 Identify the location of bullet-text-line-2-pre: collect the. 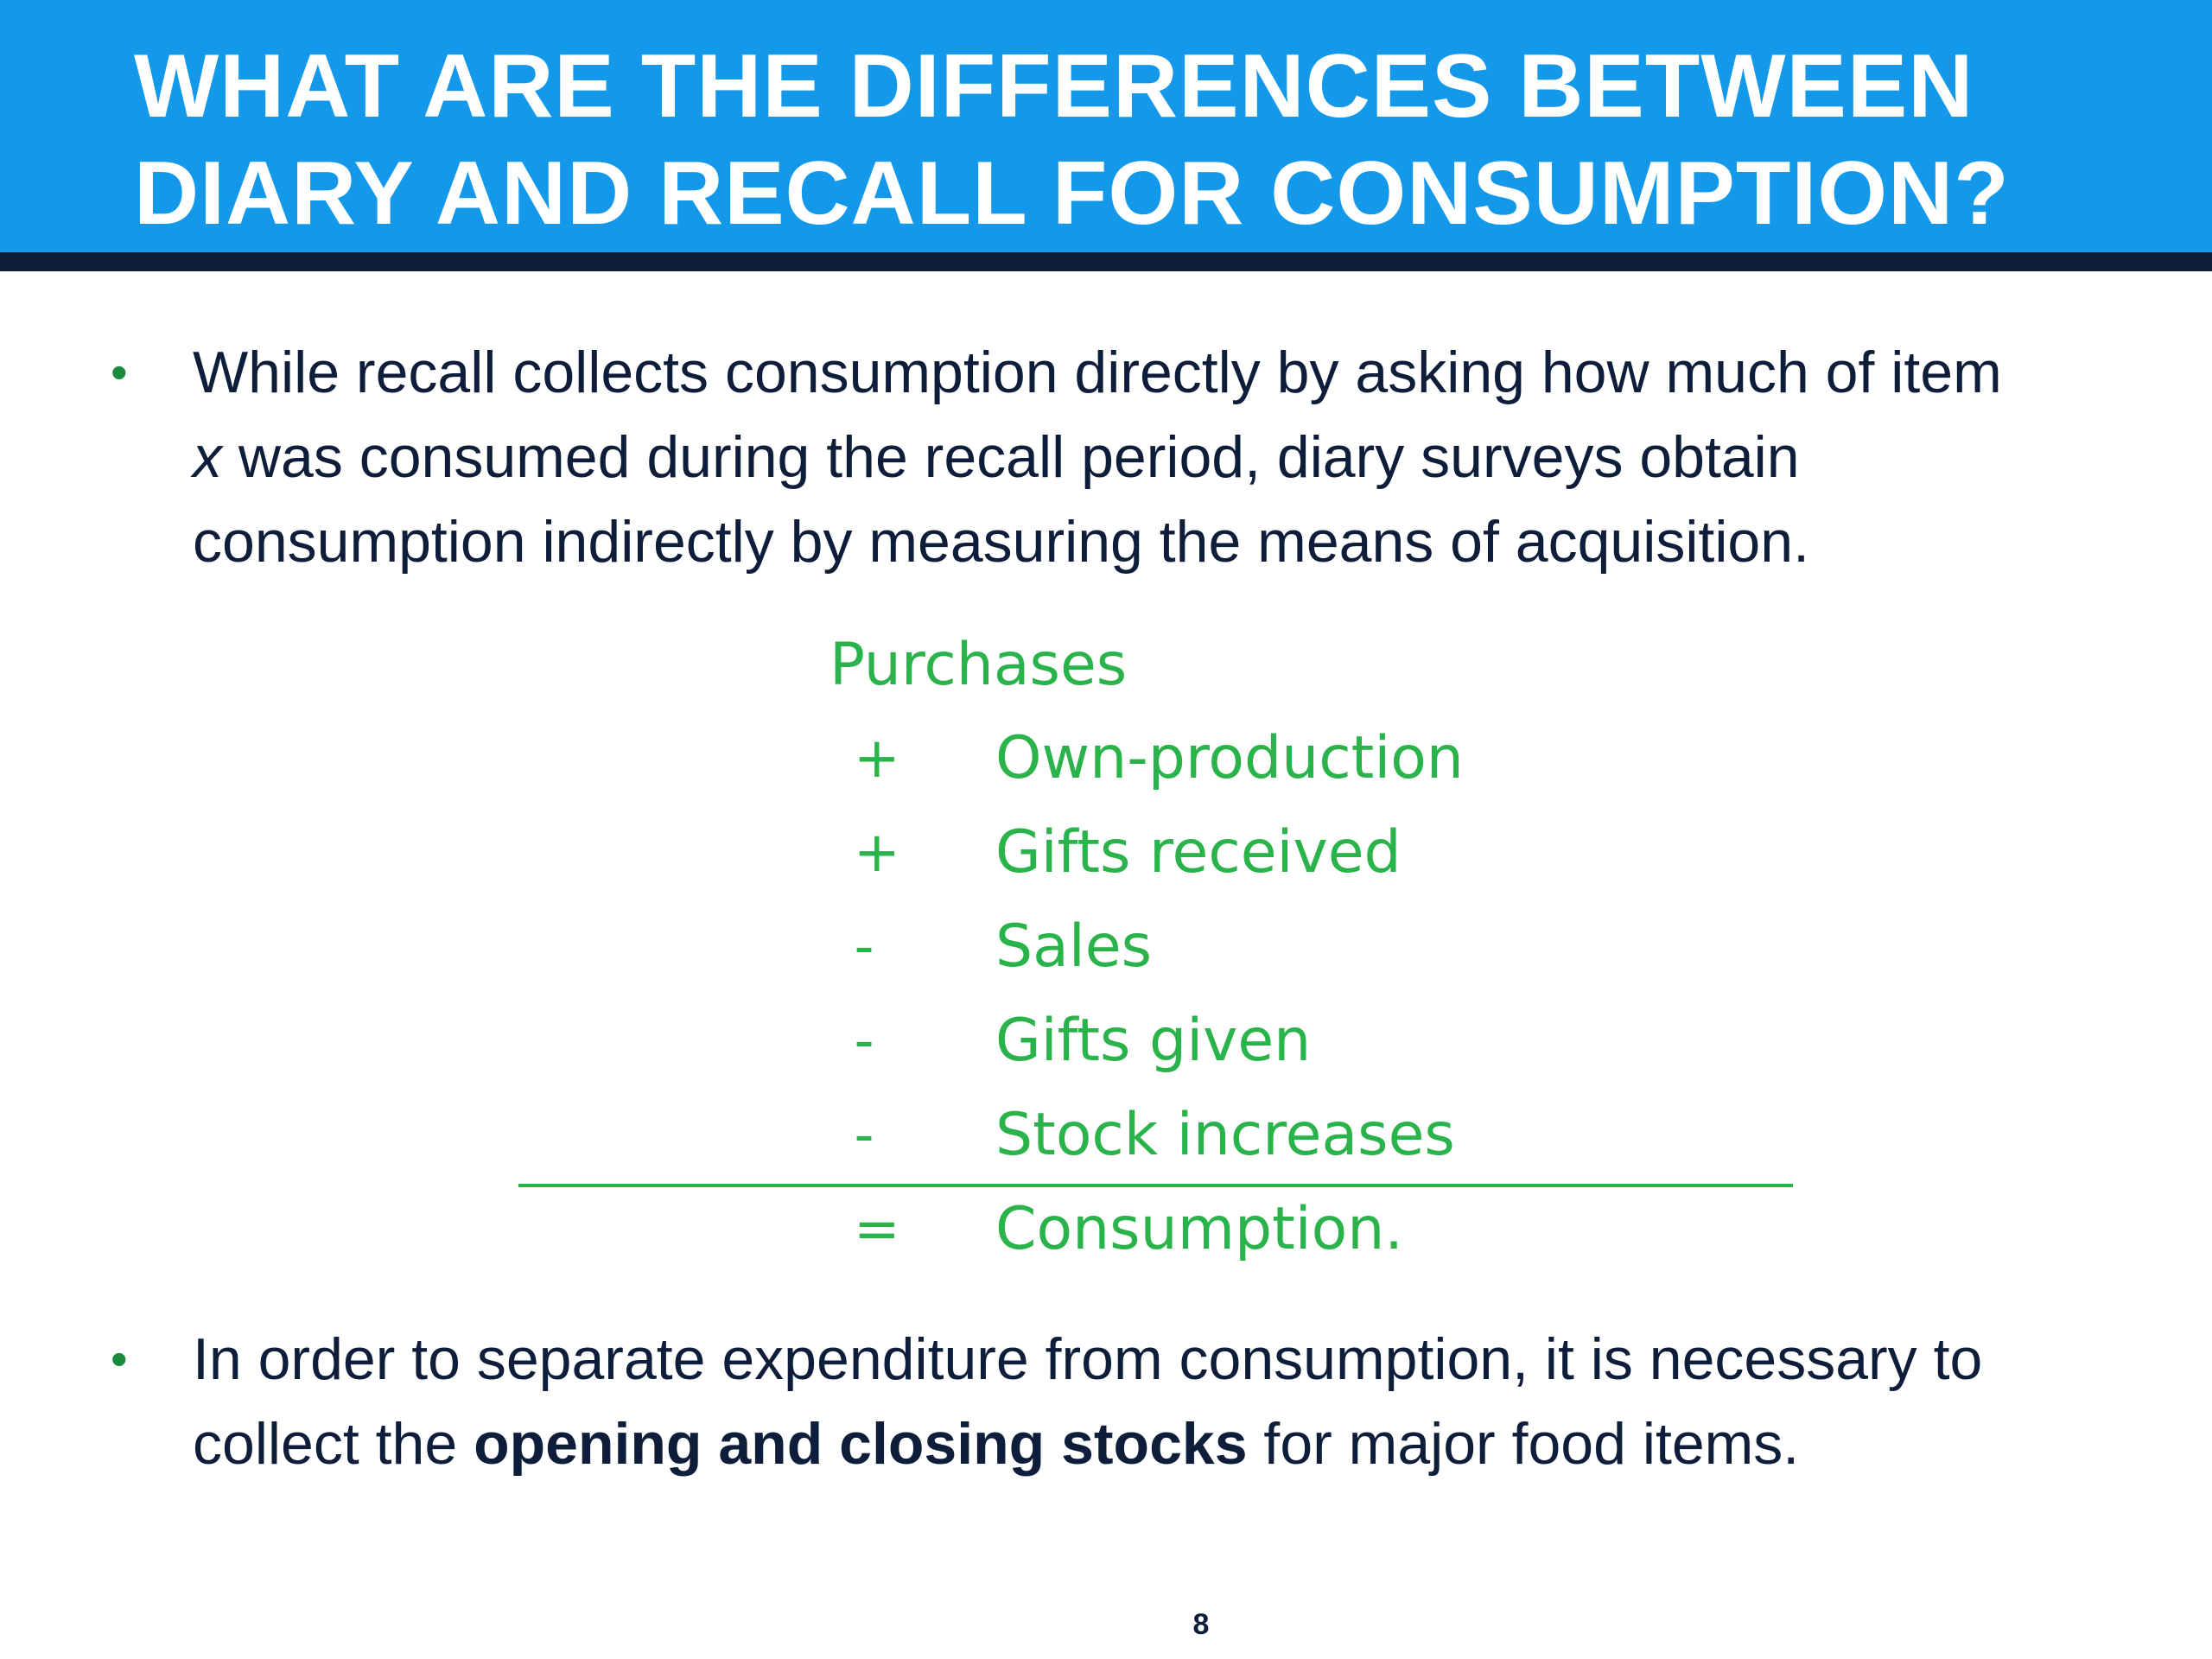
(333, 1444).